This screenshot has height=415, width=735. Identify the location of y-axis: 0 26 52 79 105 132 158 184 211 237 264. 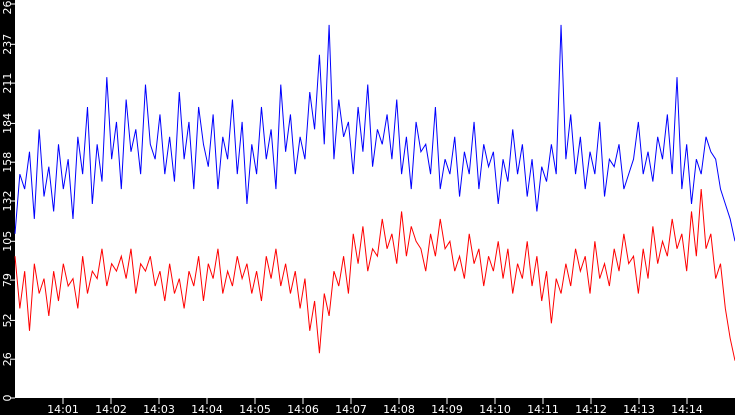
(8, 201).